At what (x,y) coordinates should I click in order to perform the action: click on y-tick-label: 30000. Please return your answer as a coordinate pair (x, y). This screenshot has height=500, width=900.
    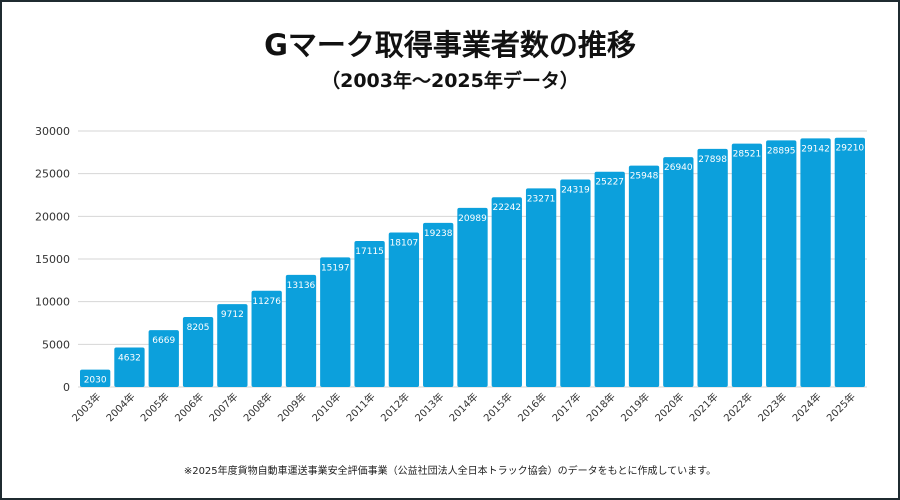
    Looking at the image, I should click on (52, 131).